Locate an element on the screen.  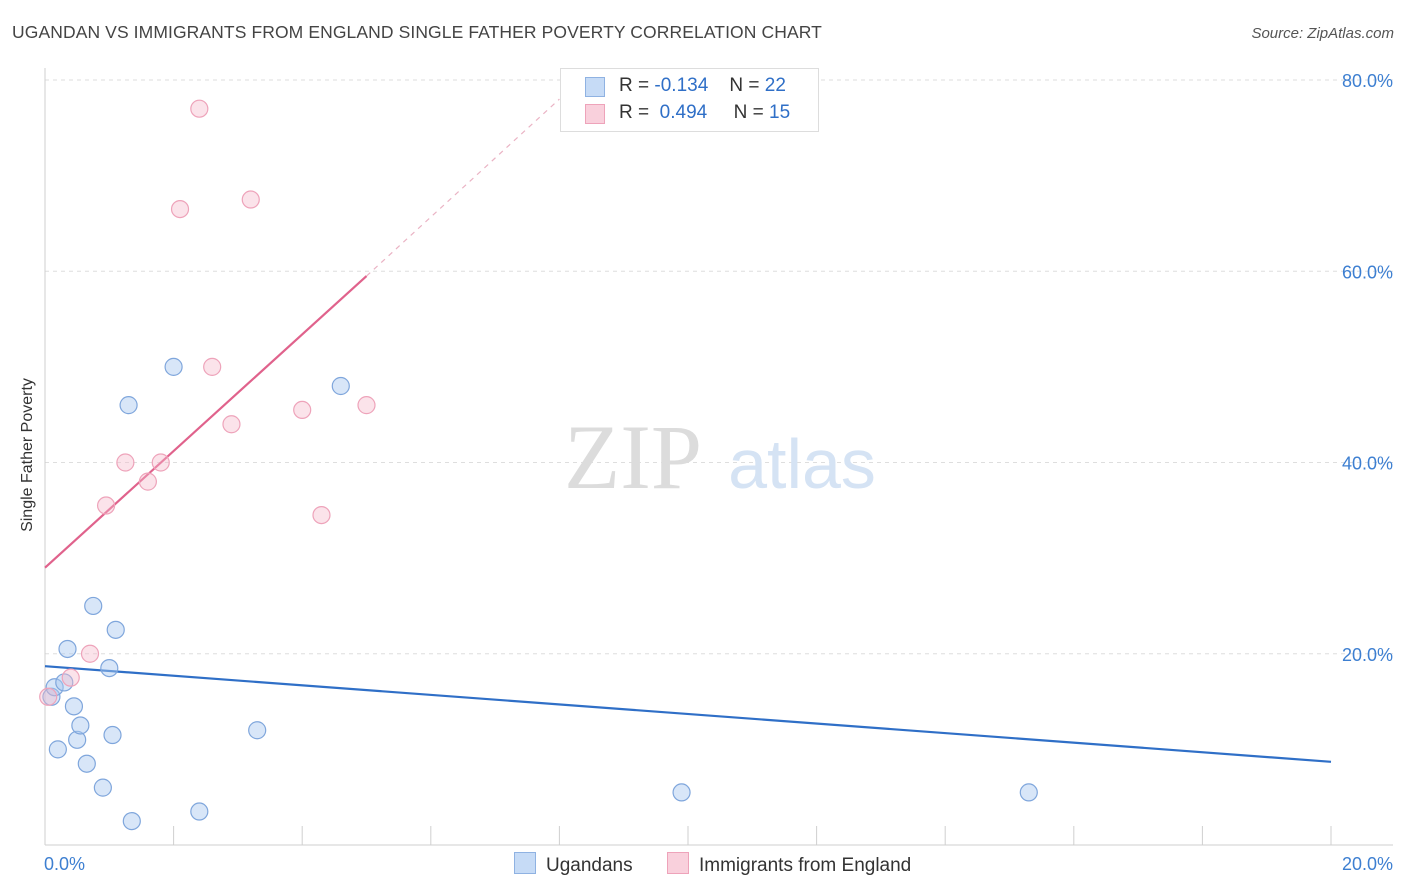
bottom-legend-swatch-england is located at coordinates (678, 863).